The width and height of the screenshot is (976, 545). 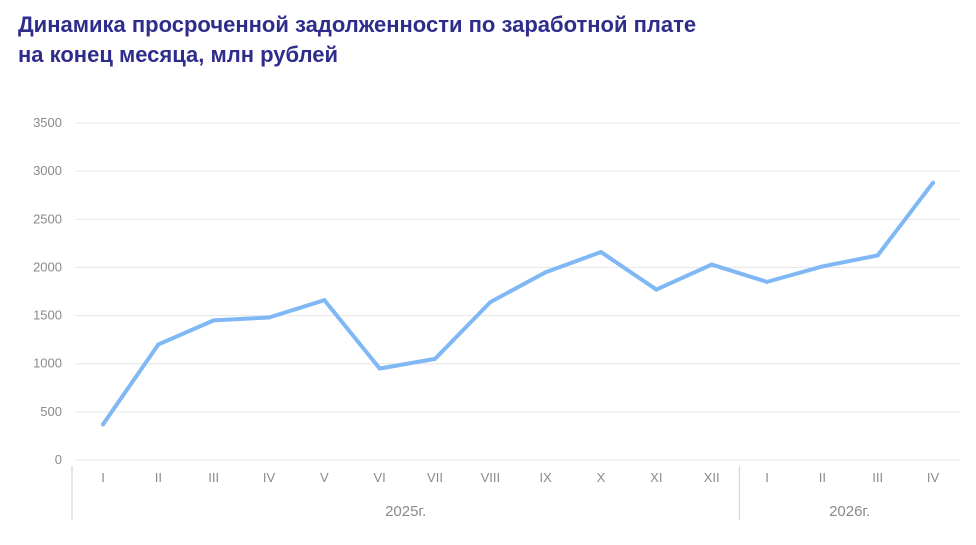 I want to click on x-tick-label-15: IV, so click(x=933, y=477).